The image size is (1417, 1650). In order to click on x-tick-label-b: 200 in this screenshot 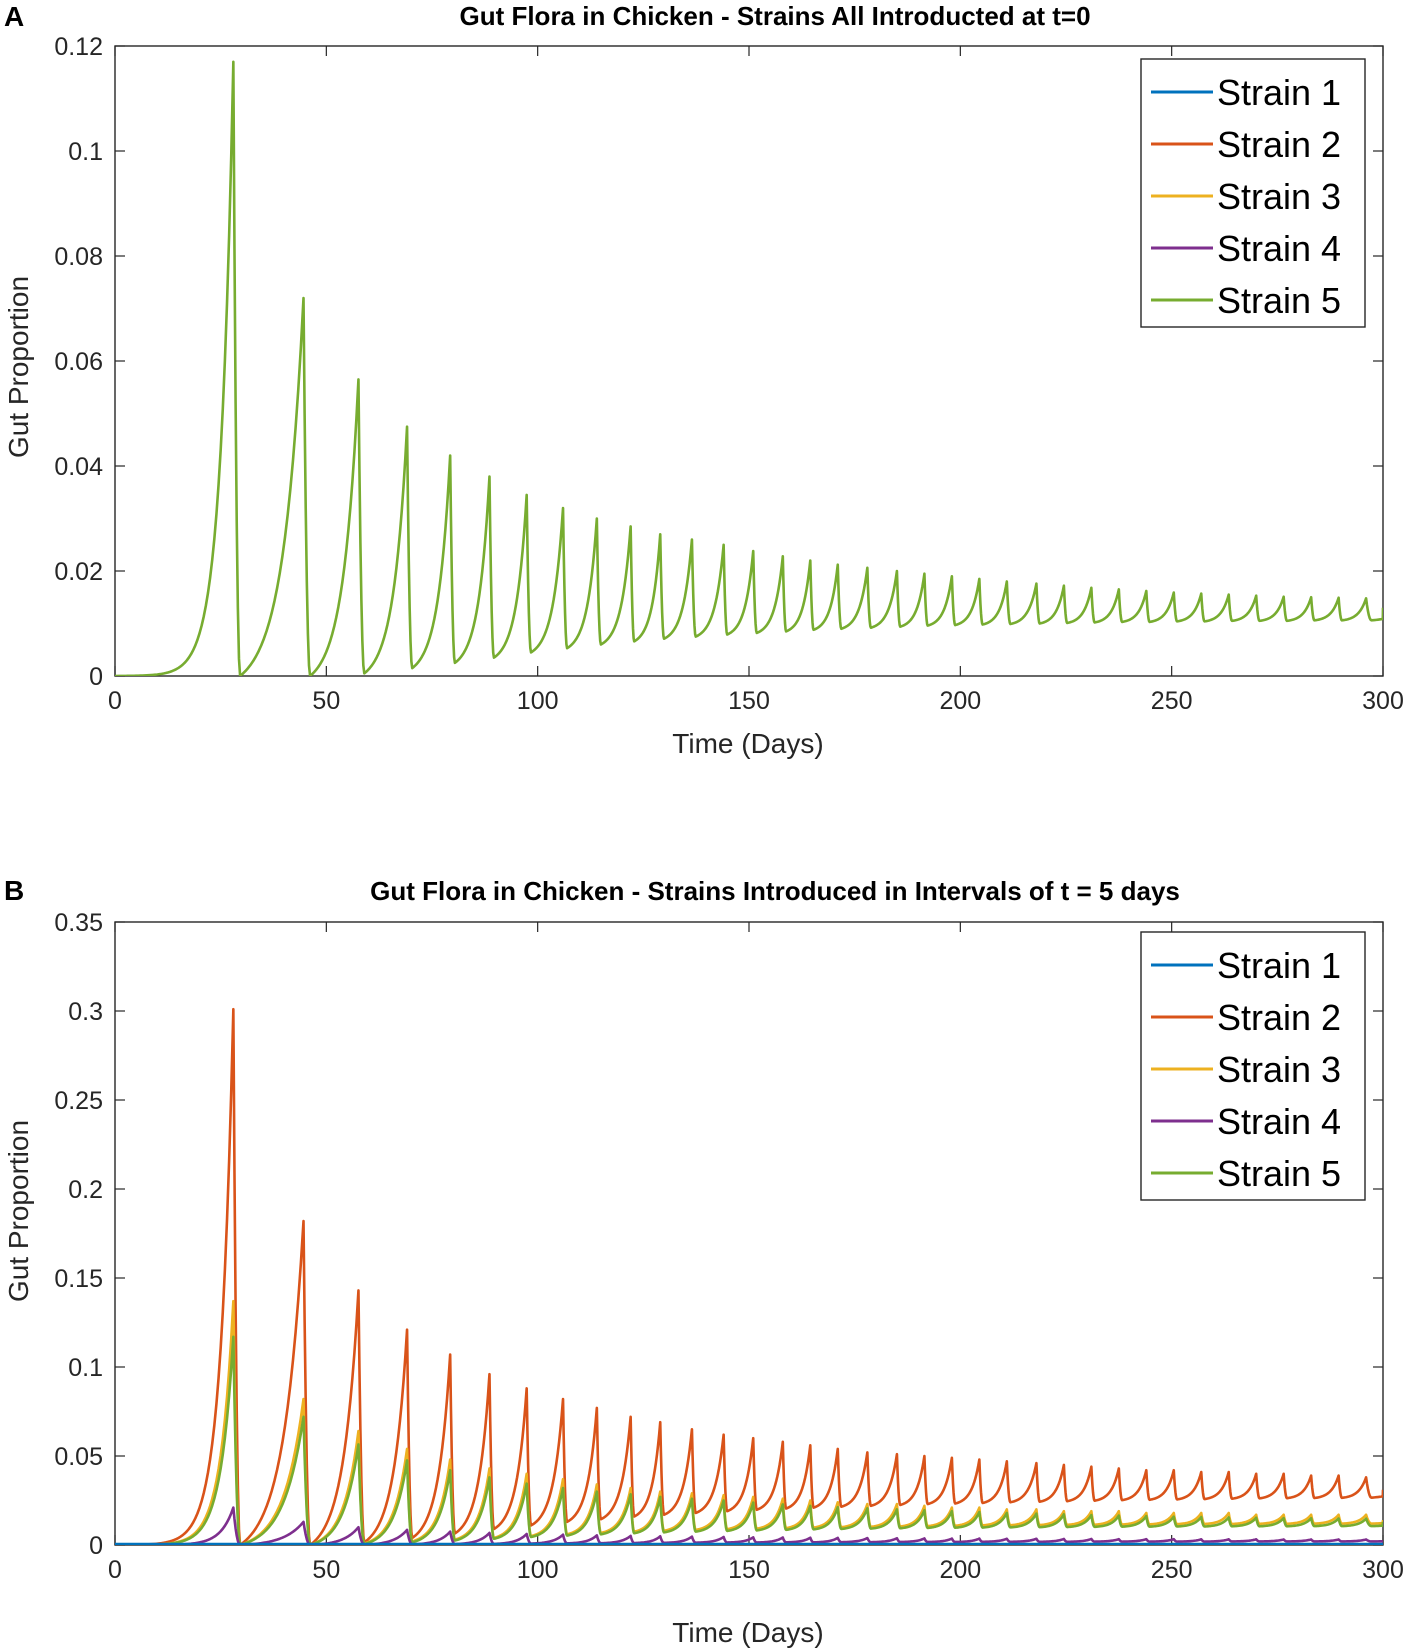, I will do `click(960, 1570)`.